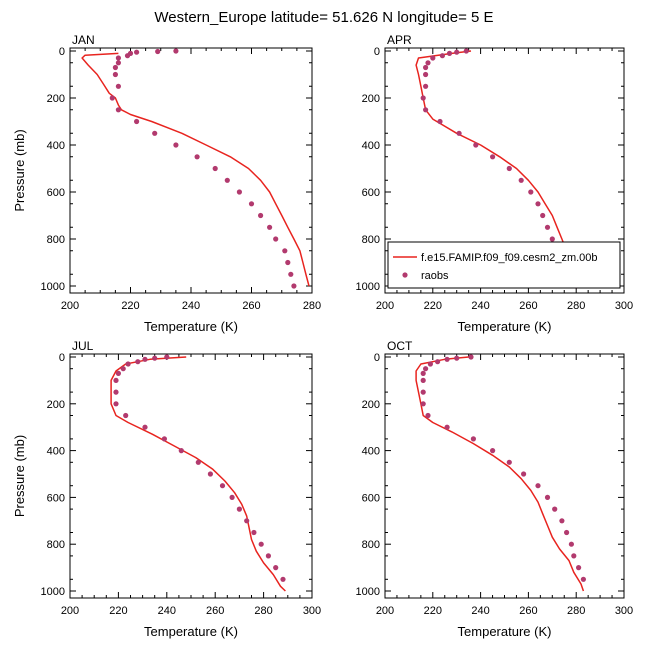  I want to click on legend-obs-label: raobs, so click(435, 276).